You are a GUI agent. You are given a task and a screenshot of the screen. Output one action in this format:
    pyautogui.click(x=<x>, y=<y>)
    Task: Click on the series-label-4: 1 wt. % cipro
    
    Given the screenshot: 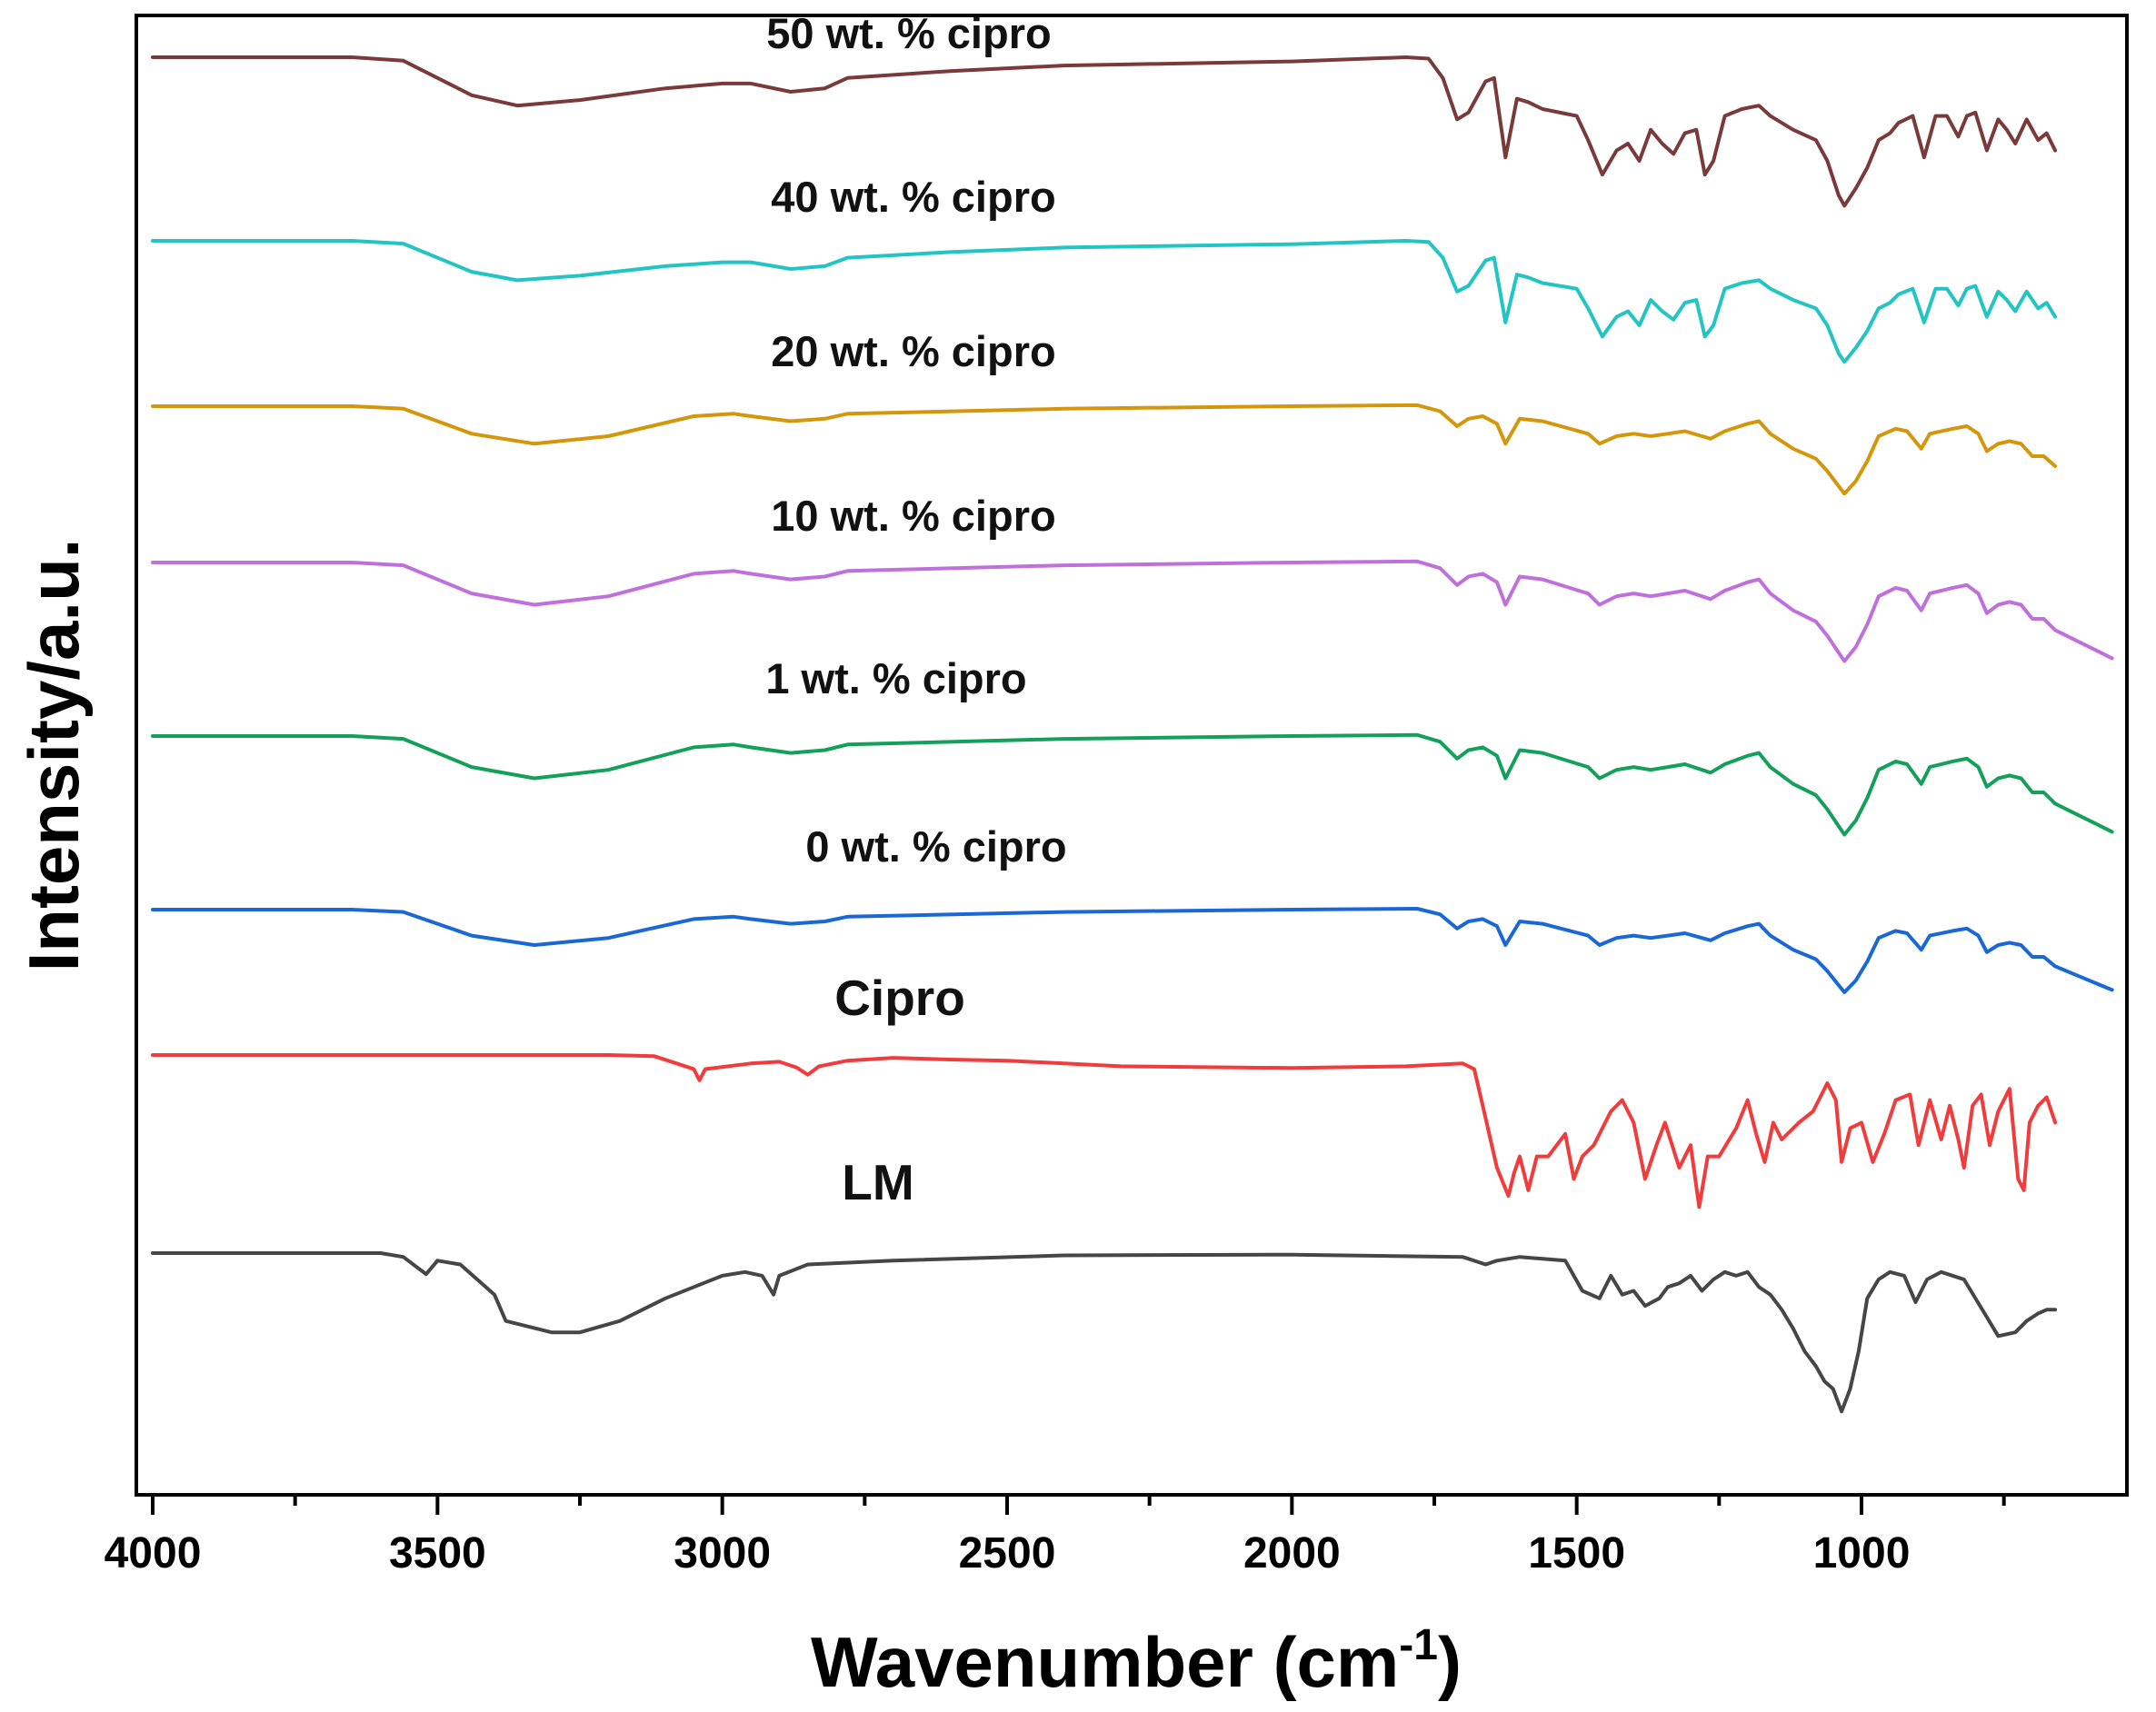 What is the action you would take?
    pyautogui.click(x=895, y=678)
    